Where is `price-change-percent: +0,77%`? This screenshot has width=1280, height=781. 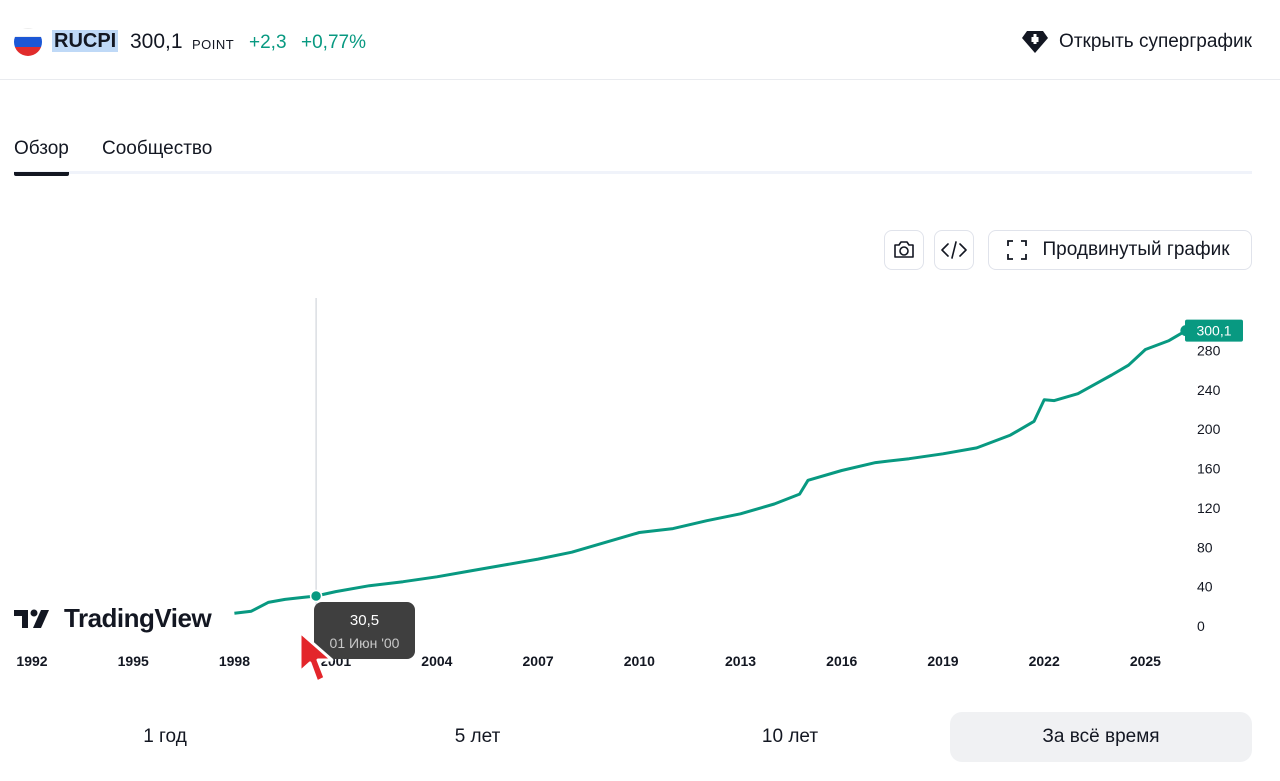 price-change-percent: +0,77% is located at coordinates (333, 42).